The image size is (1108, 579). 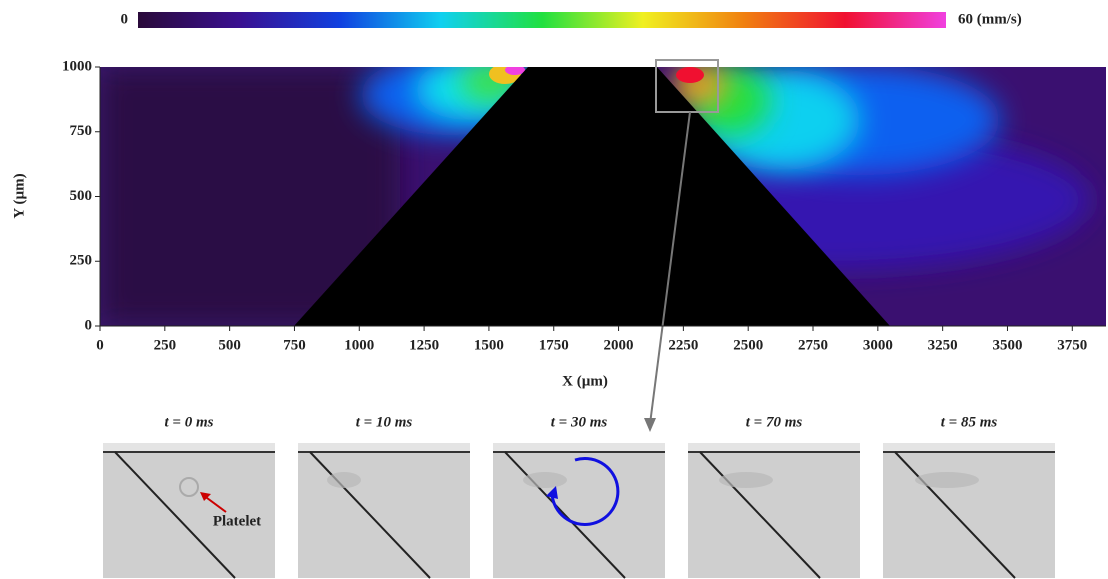 I want to click on x-tick-label: 500, so click(x=229, y=345).